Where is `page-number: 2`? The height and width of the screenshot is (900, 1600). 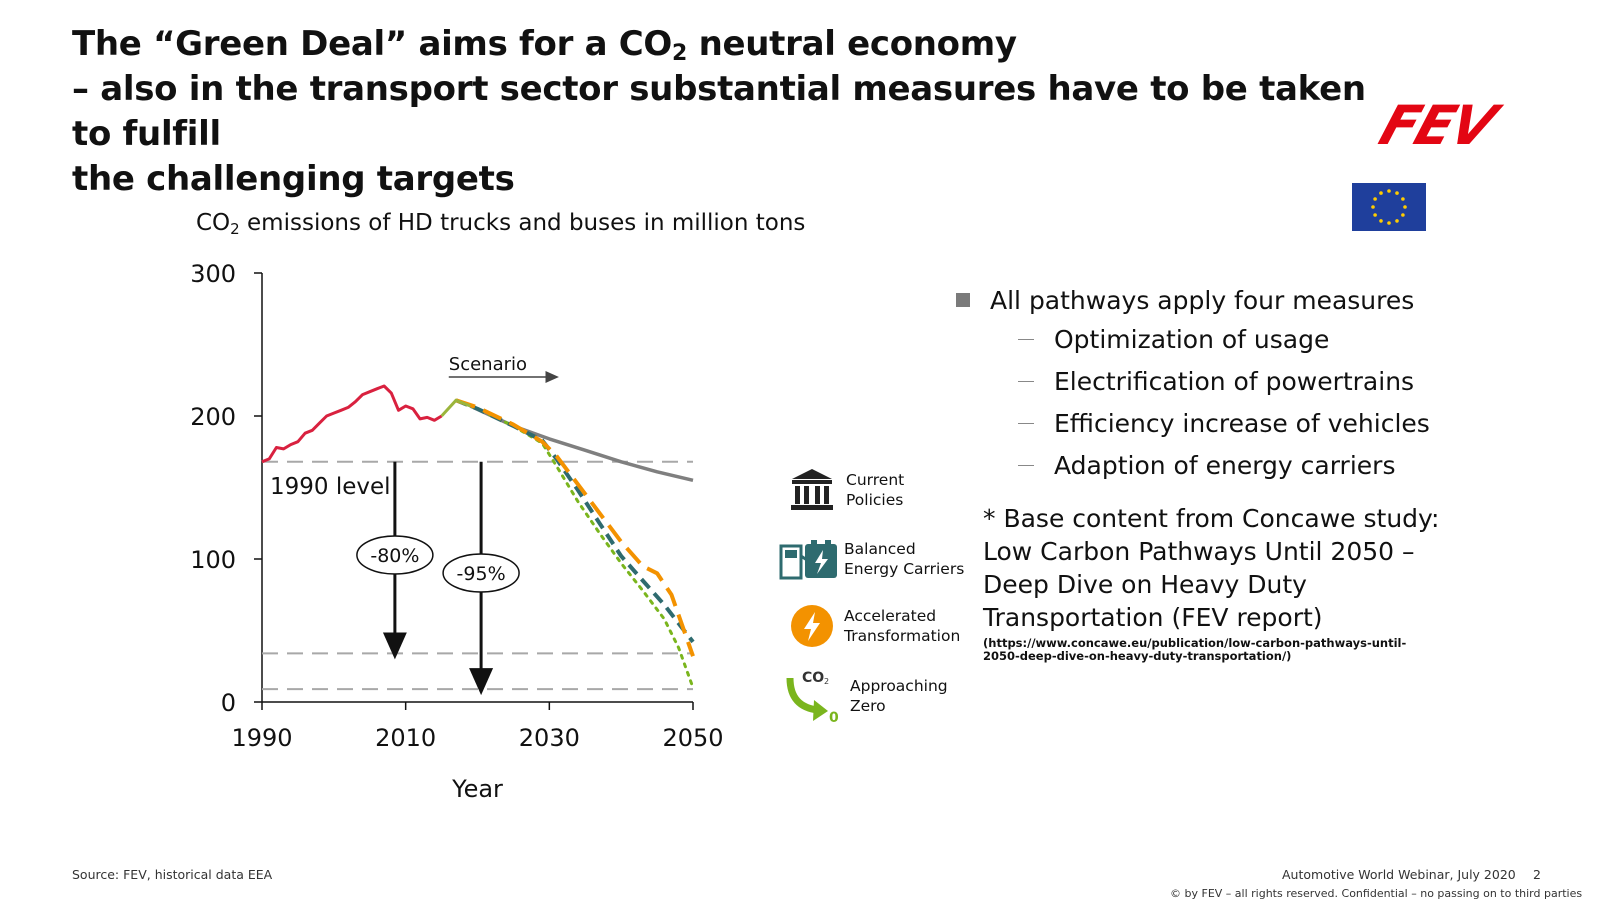
page-number: 2 is located at coordinates (1537, 874).